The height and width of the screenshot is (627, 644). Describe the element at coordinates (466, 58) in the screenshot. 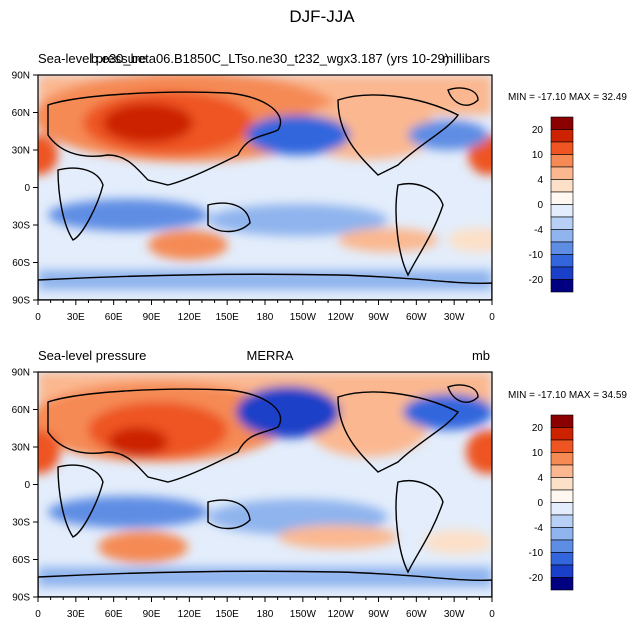

I see `panel-units: millibars` at that location.